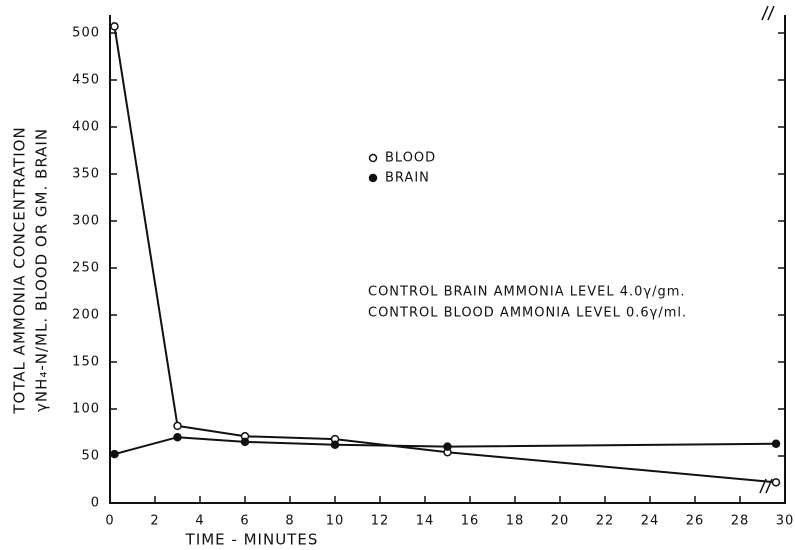 The width and height of the screenshot is (795, 550). I want to click on y-tick-label: 350, so click(86, 174).